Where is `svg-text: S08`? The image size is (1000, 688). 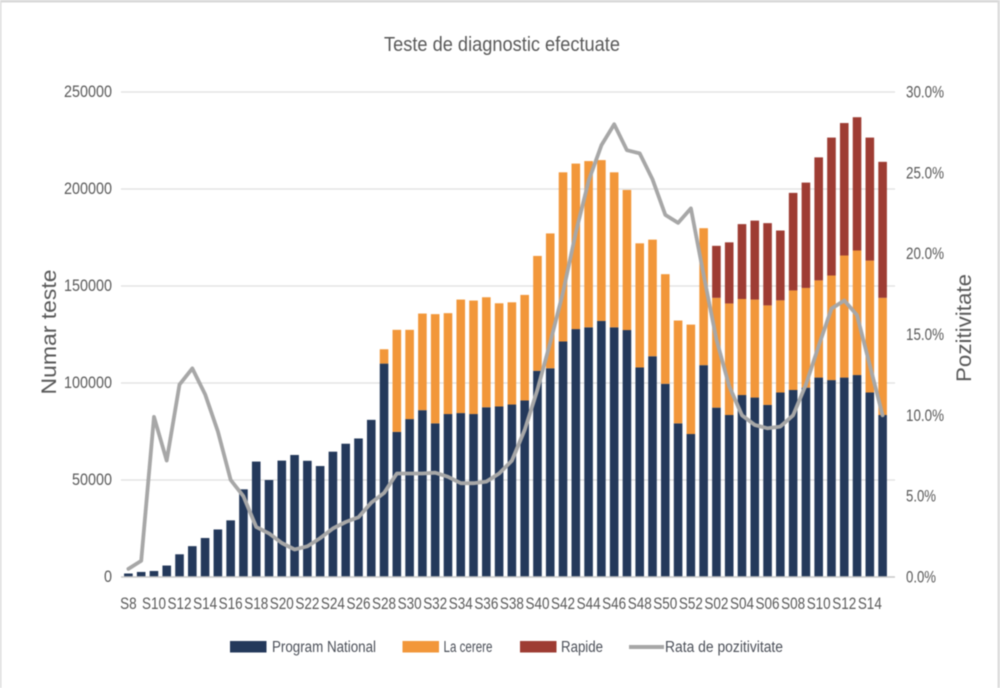
svg-text: S08 is located at coordinates (793, 604).